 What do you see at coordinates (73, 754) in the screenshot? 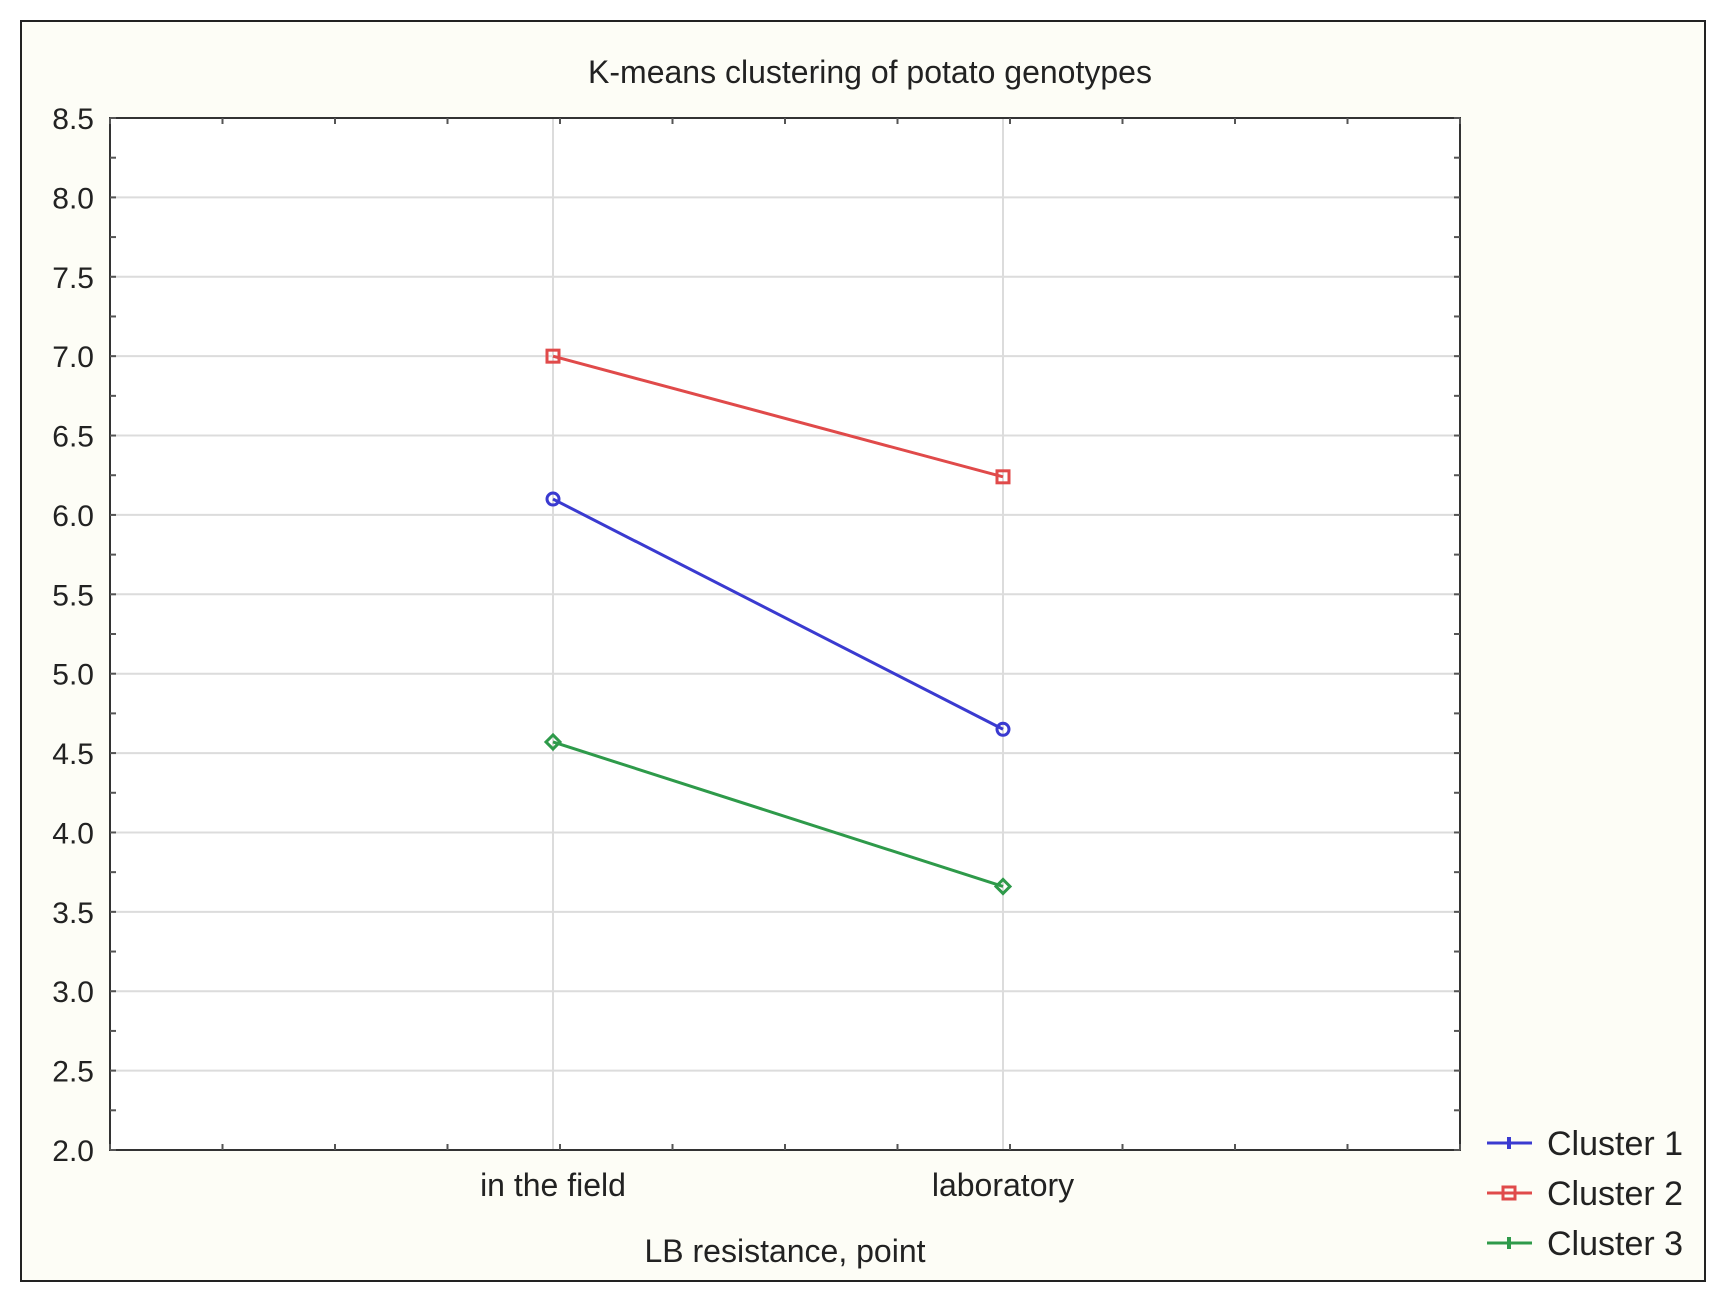
I see `y-tick-label: 4.5` at bounding box center [73, 754].